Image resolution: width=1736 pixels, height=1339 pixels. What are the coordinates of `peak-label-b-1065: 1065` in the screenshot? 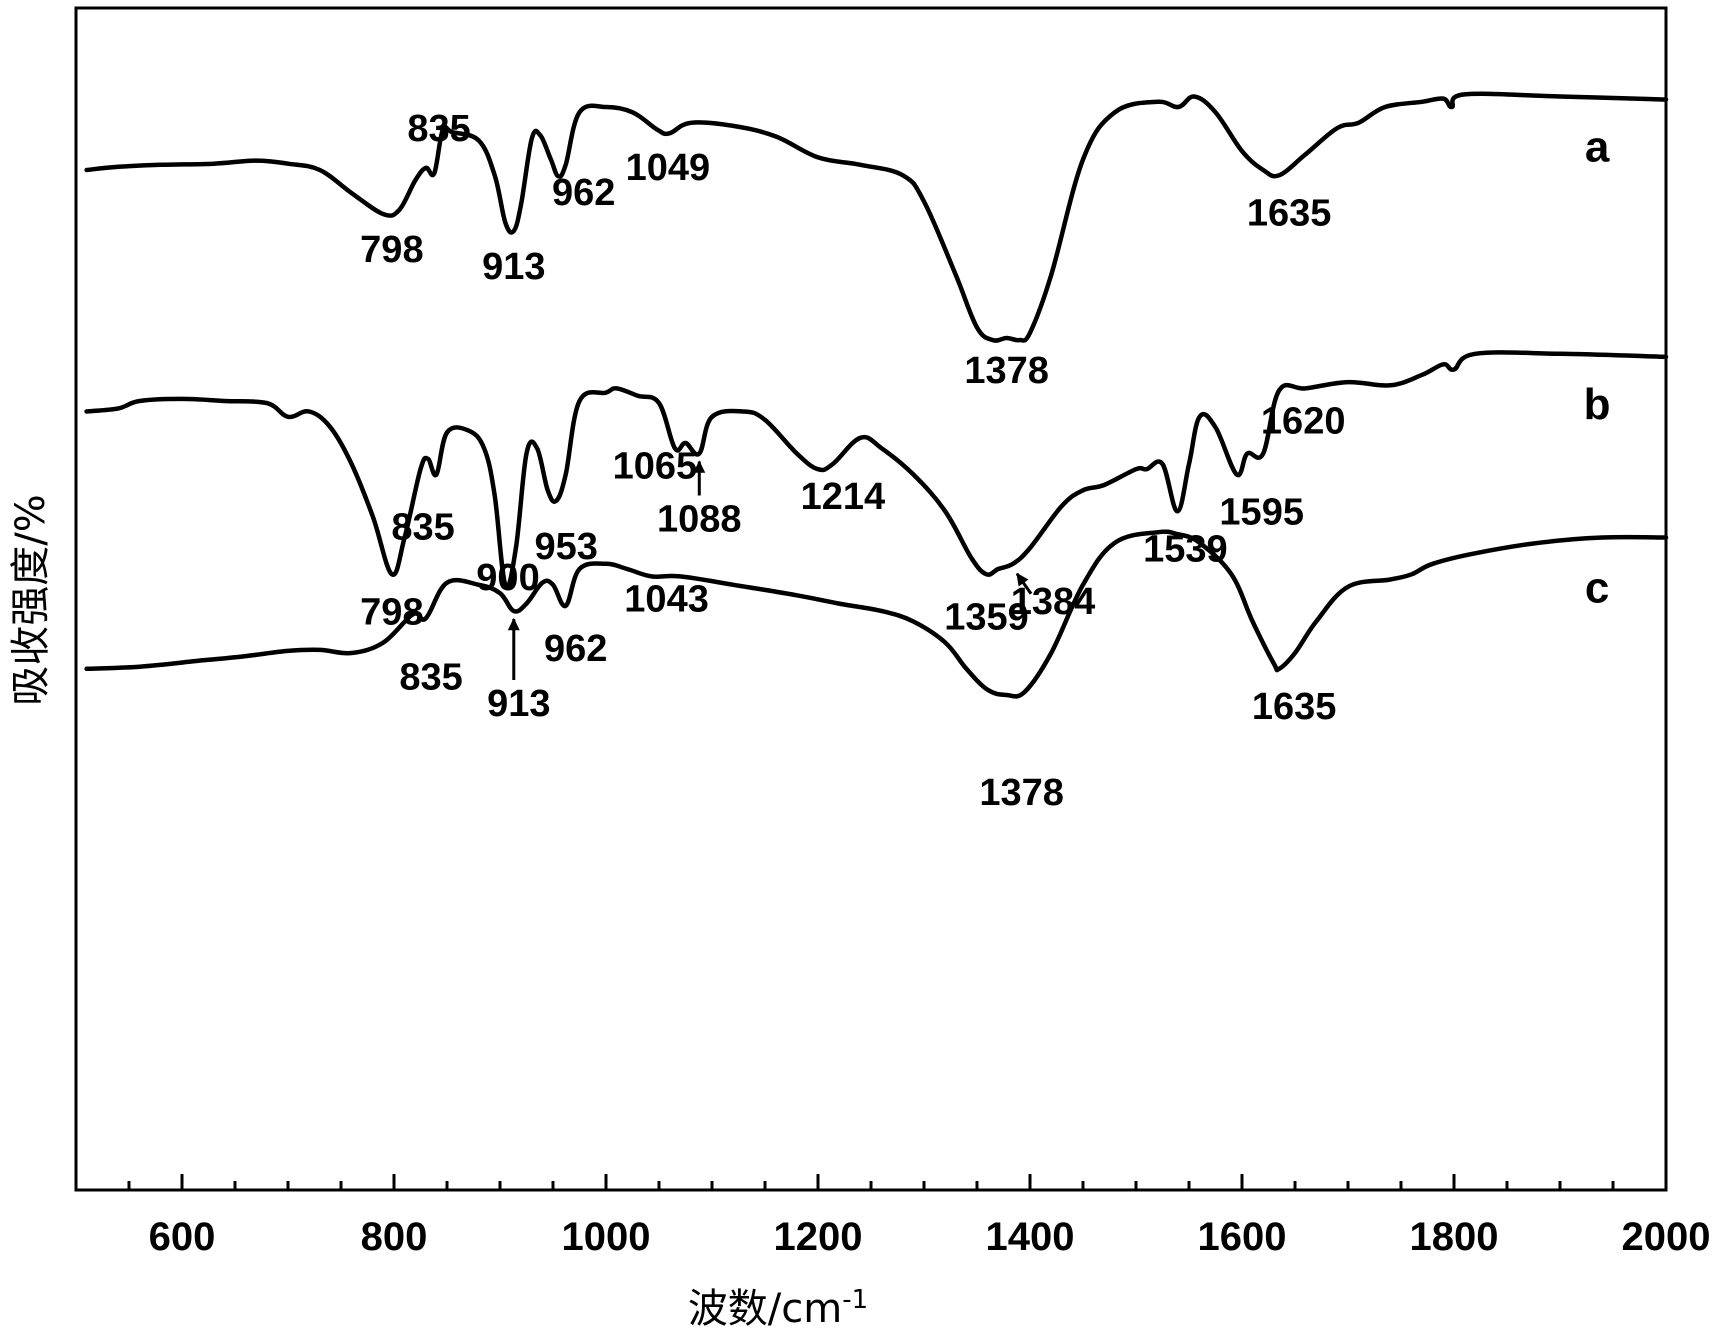 It's located at (655, 466).